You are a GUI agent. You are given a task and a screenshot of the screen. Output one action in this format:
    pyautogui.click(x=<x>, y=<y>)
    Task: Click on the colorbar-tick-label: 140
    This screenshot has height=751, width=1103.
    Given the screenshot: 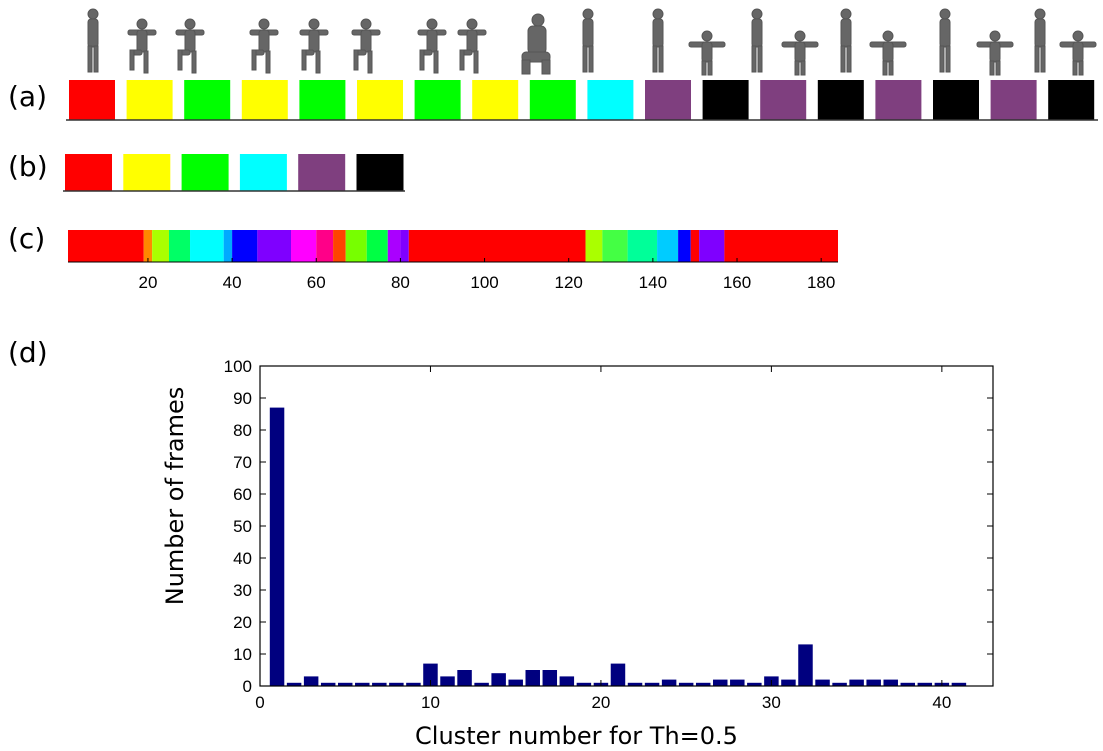 What is the action you would take?
    pyautogui.click(x=653, y=282)
    